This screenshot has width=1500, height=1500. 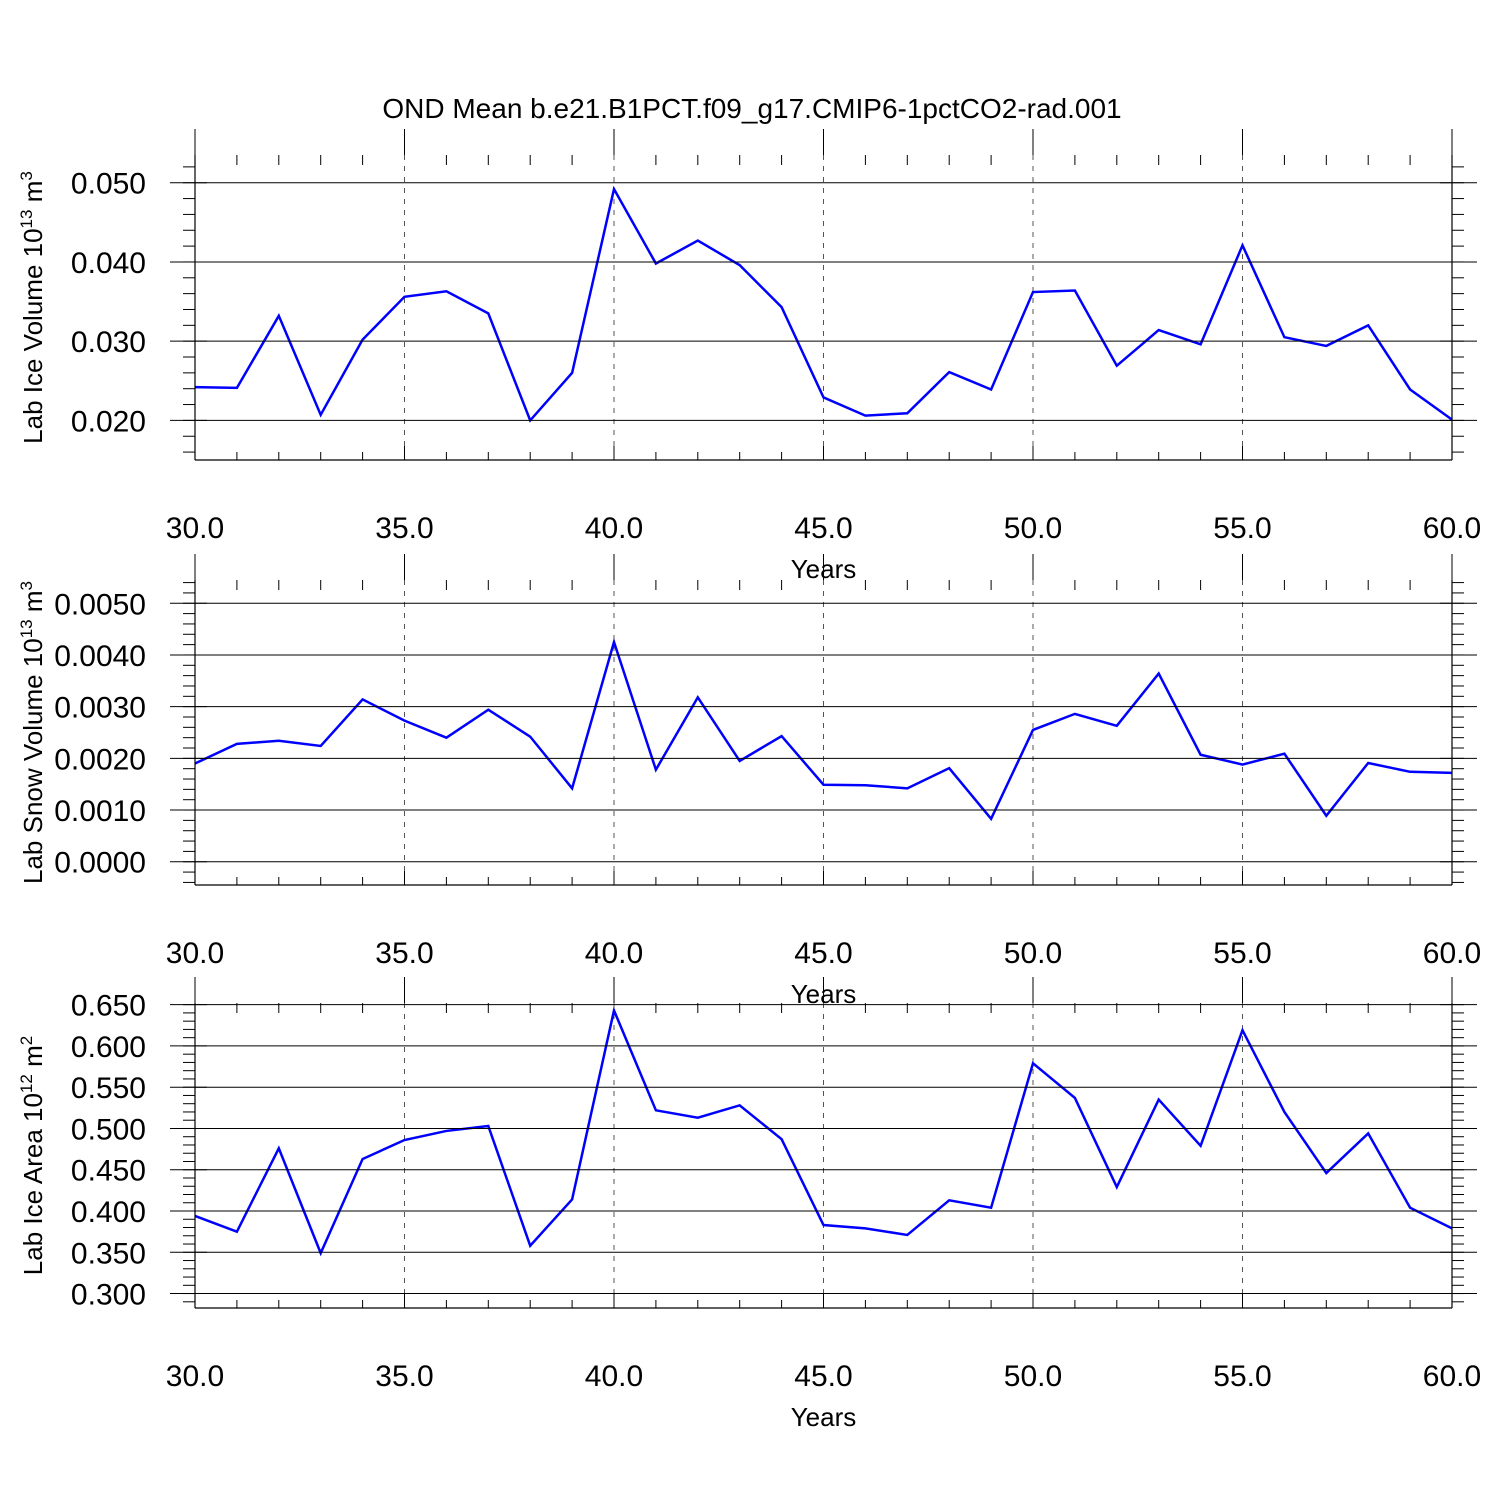 What do you see at coordinates (108, 421) in the screenshot?
I see `y-tick-label: 0.020` at bounding box center [108, 421].